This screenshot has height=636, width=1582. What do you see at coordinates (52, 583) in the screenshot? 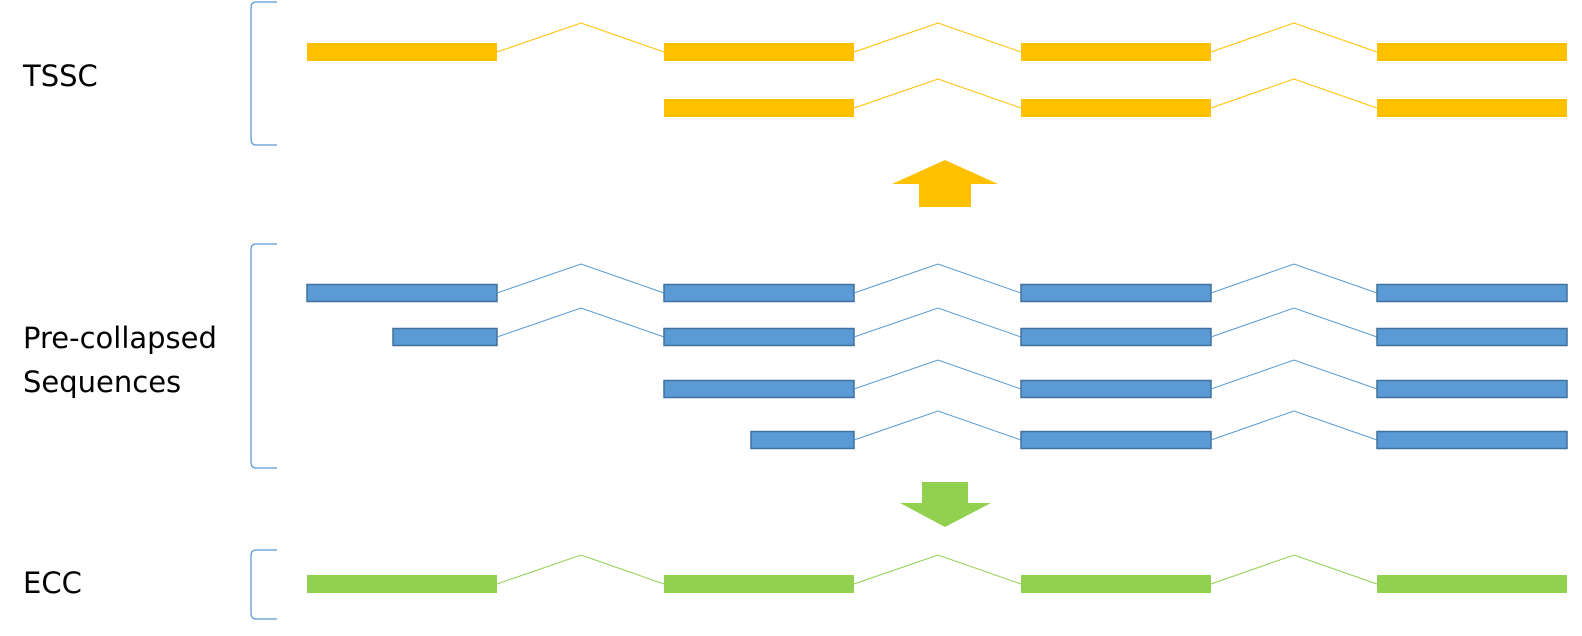
I see `group-label: ECC` at bounding box center [52, 583].